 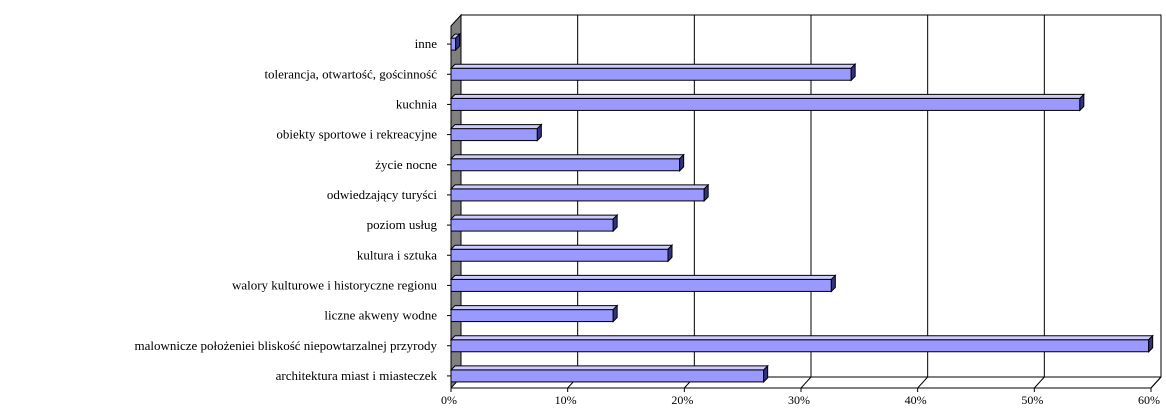 I want to click on x-tick-labels: 0% 10% 20% 30% 40% 50% 60%, so click(x=800, y=400).